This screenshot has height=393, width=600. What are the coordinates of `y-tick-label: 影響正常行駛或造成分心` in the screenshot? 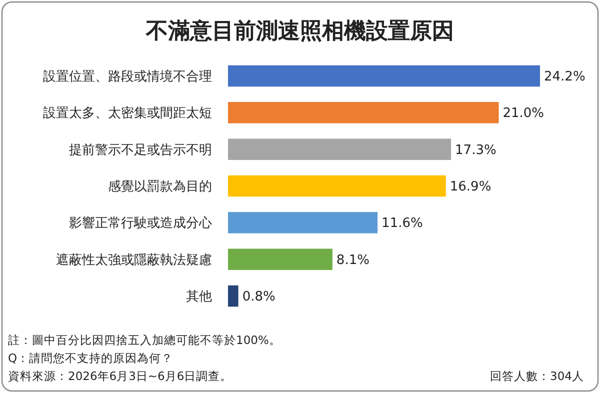 It's located at (140, 223).